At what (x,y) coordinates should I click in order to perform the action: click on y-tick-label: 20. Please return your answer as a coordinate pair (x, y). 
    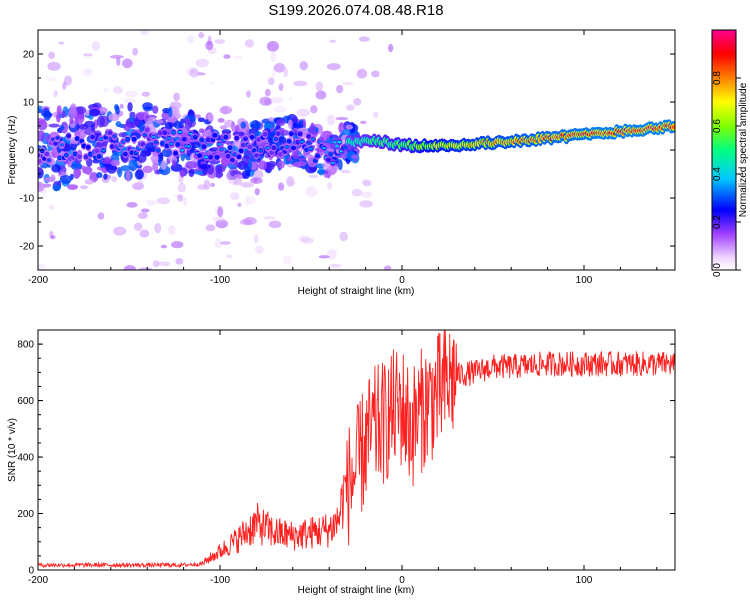
    Looking at the image, I should click on (29, 55).